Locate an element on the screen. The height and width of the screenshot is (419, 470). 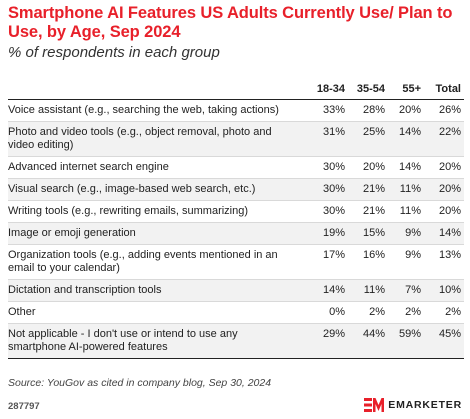
header-row: 18-34 35-54 55+ Total is located at coordinates (236, 90).